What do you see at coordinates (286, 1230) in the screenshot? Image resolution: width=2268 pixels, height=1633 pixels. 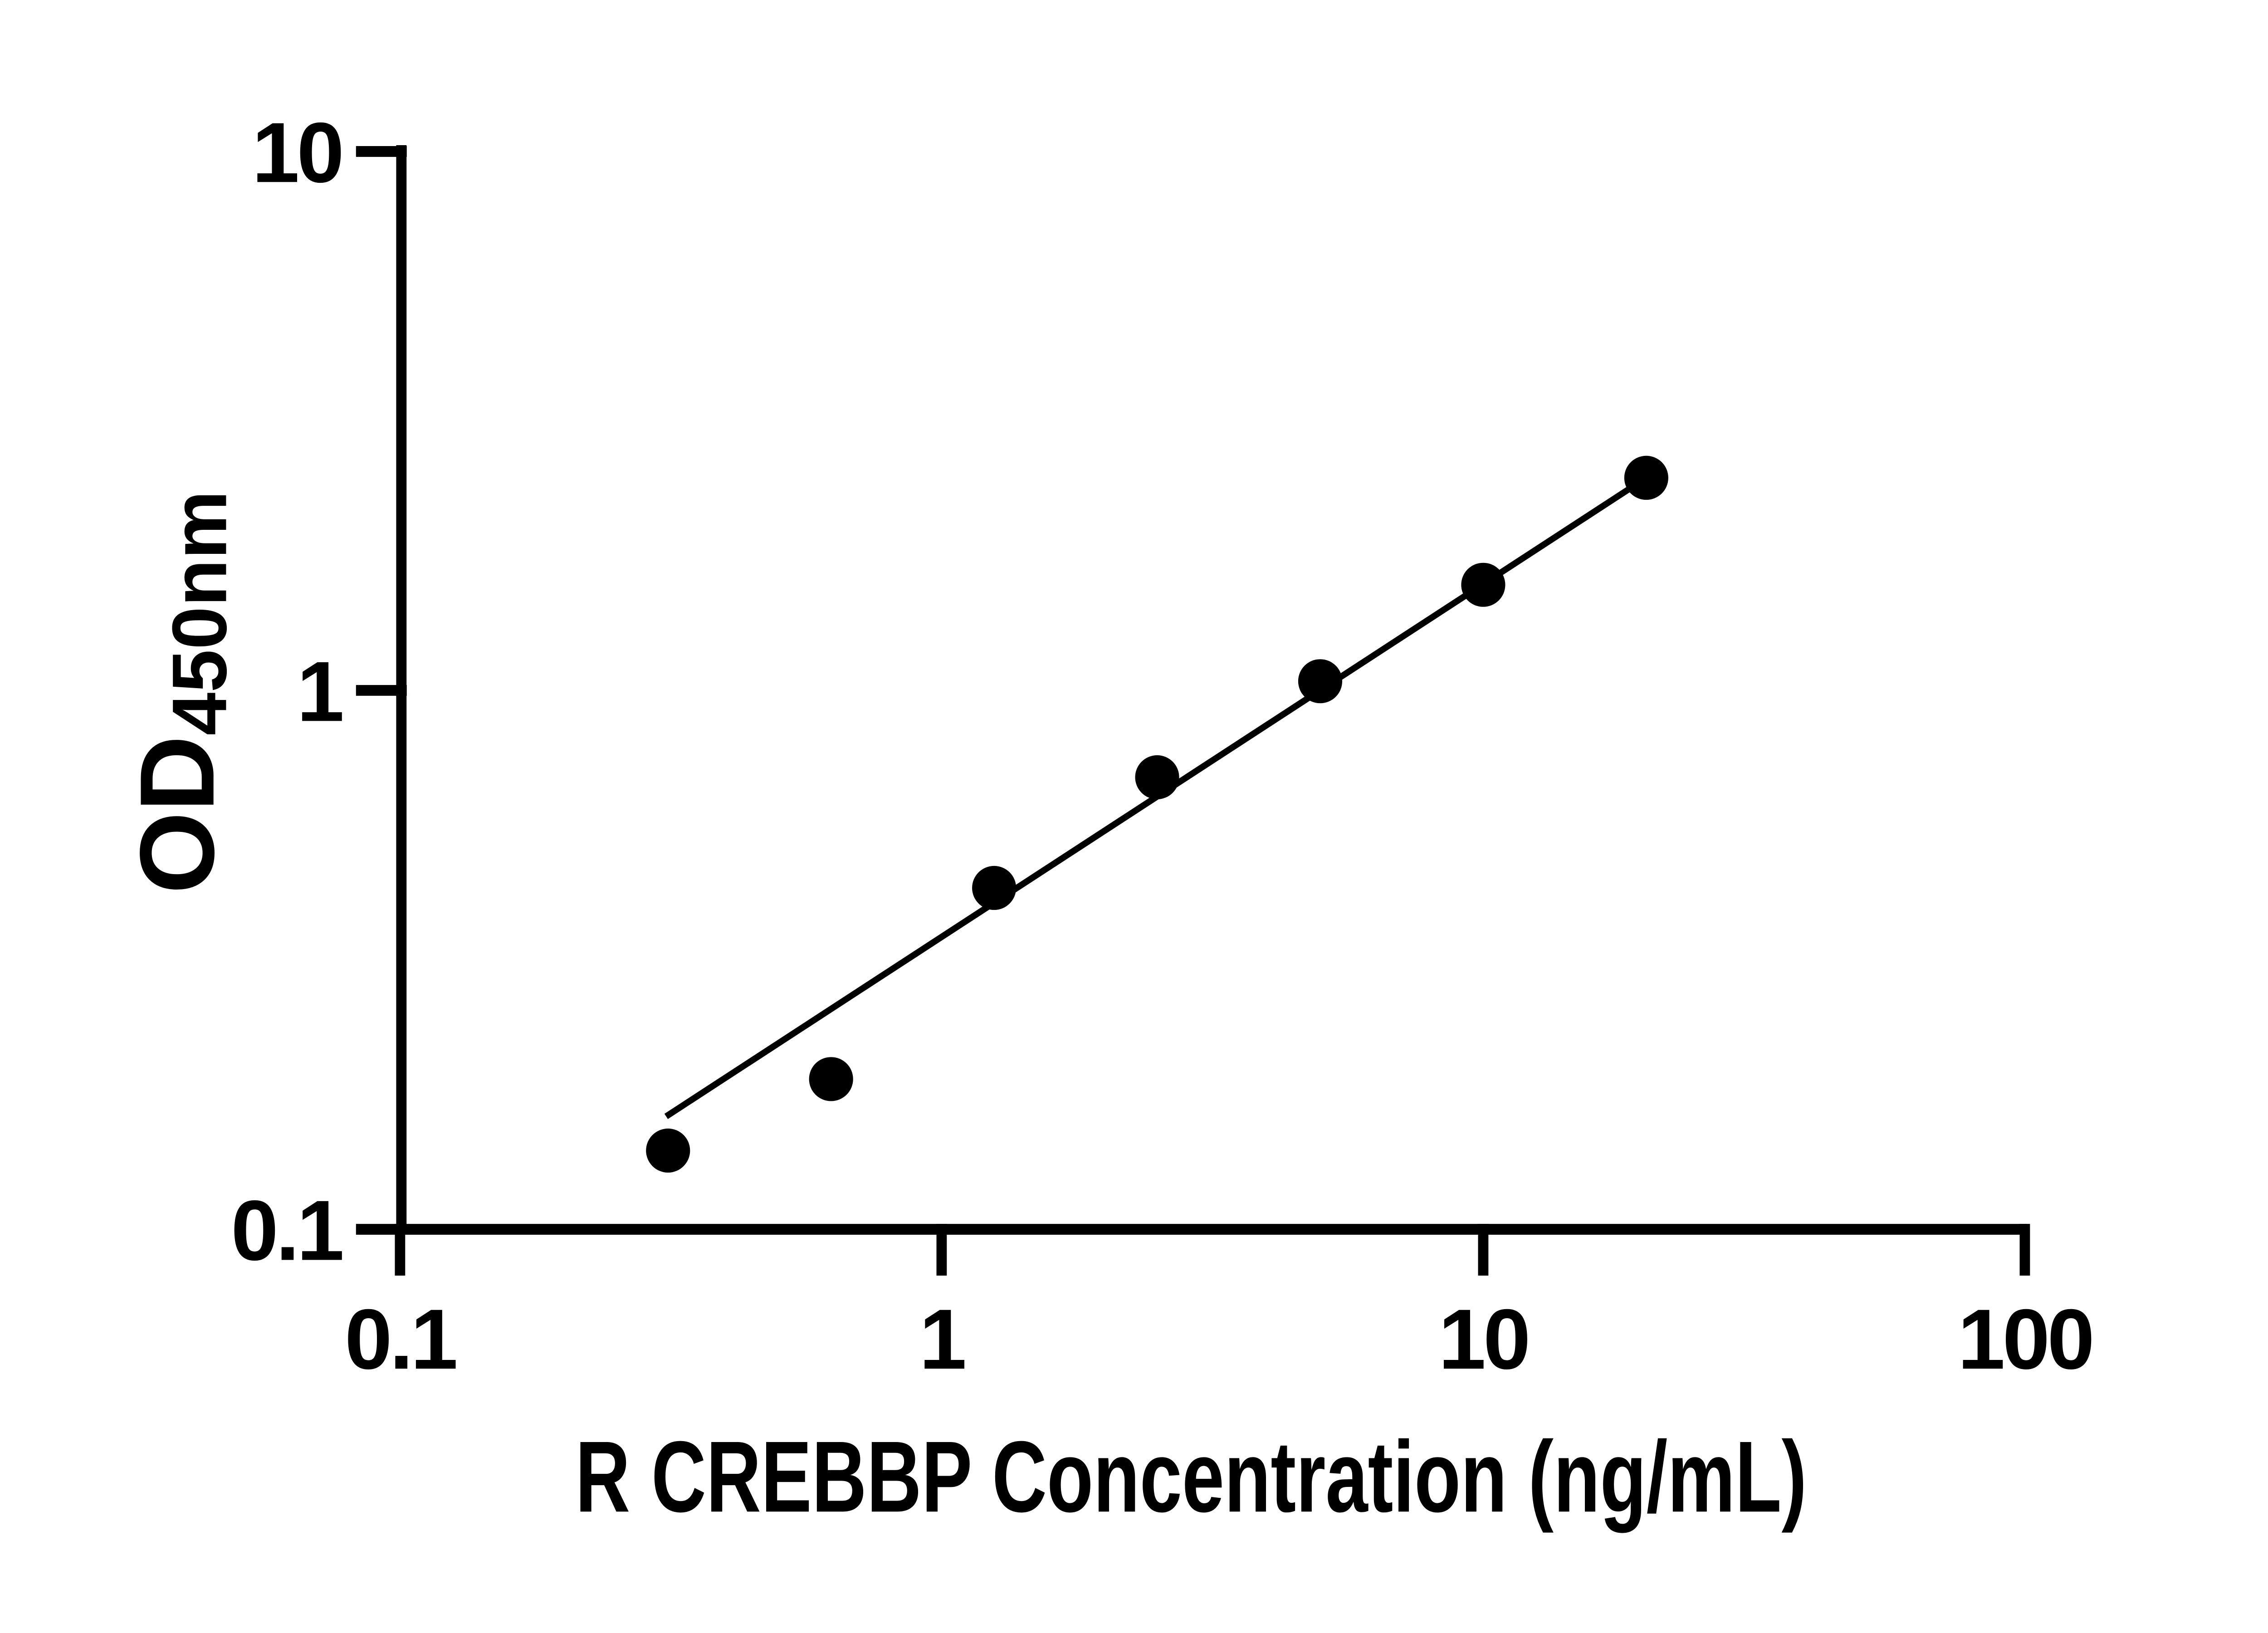 I see `y-tick-label-0.1: 0.1` at bounding box center [286, 1230].